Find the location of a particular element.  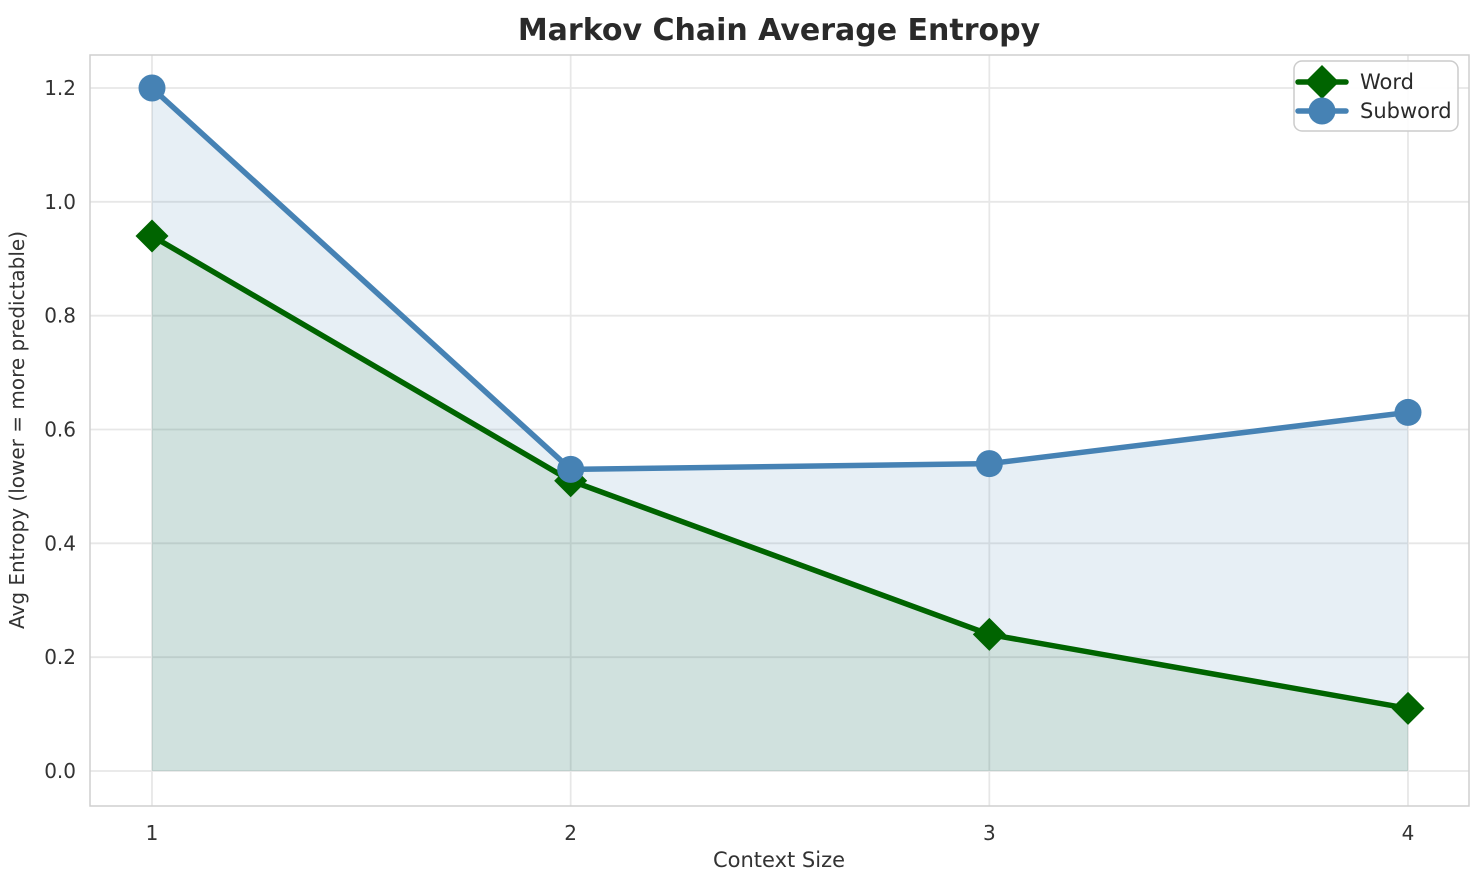

x-tick-label: 1 is located at coordinates (152, 833).